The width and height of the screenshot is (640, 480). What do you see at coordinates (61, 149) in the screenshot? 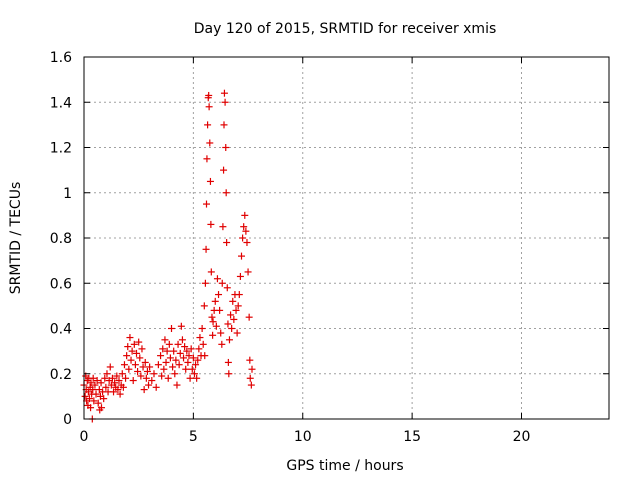
I see `y-tick-label: 1.2` at bounding box center [61, 149].